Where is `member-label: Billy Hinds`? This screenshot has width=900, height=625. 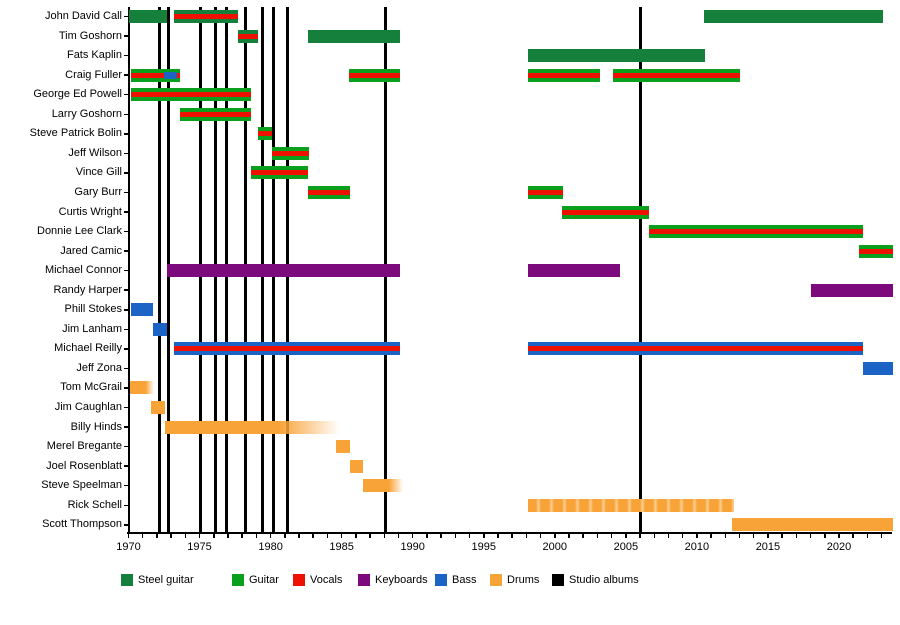 member-label: Billy Hinds is located at coordinates (96, 426).